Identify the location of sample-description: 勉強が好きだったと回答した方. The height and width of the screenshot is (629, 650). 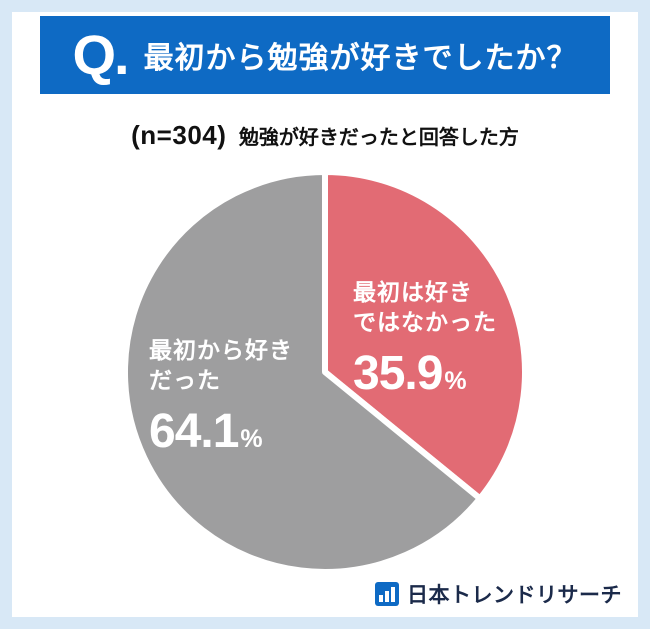
(378, 138).